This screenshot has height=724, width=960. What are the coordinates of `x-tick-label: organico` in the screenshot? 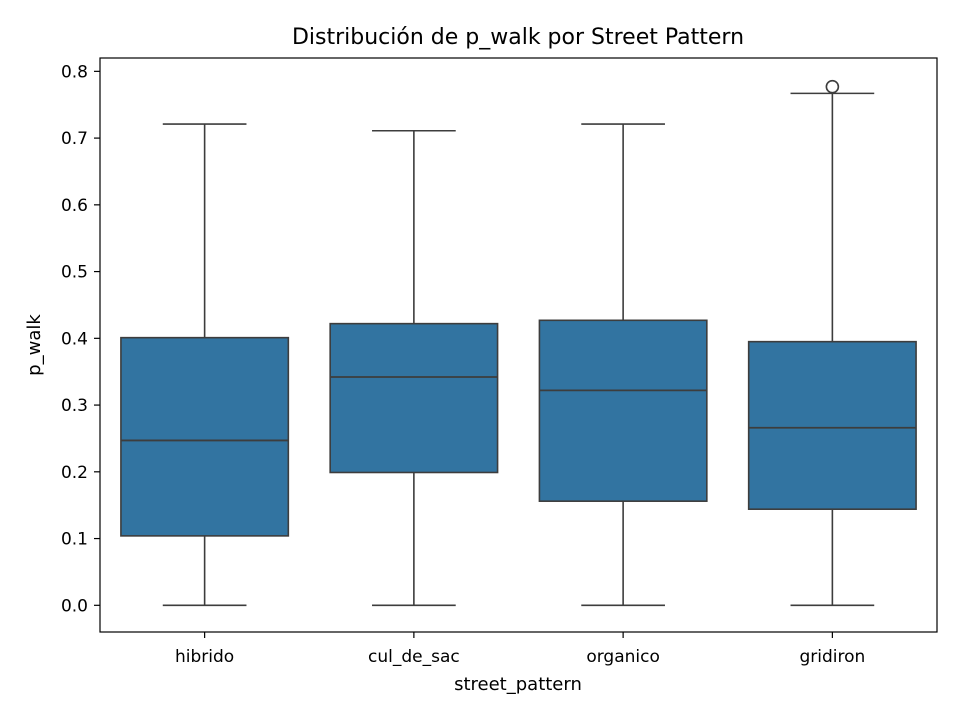 It's located at (623, 657).